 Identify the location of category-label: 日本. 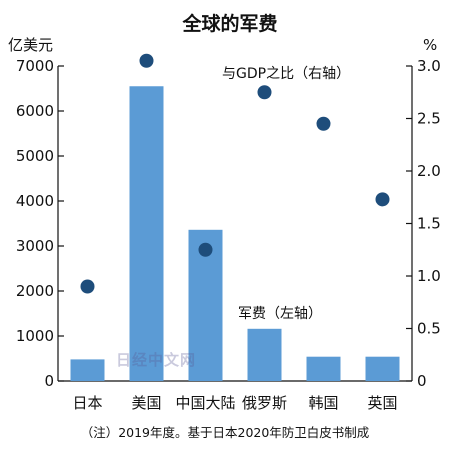
(87, 403).